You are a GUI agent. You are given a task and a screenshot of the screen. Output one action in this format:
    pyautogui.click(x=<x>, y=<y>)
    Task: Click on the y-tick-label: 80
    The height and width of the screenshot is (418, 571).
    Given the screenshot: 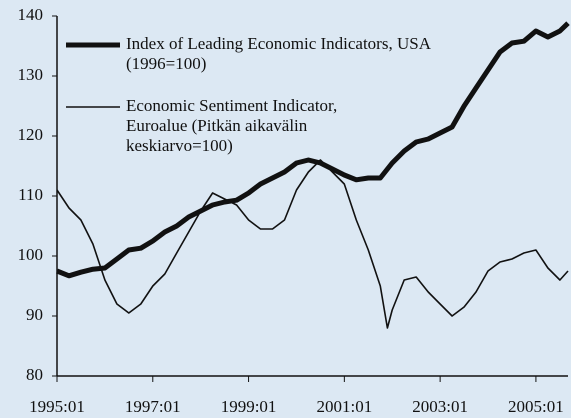 What is the action you would take?
    pyautogui.click(x=34, y=374)
    